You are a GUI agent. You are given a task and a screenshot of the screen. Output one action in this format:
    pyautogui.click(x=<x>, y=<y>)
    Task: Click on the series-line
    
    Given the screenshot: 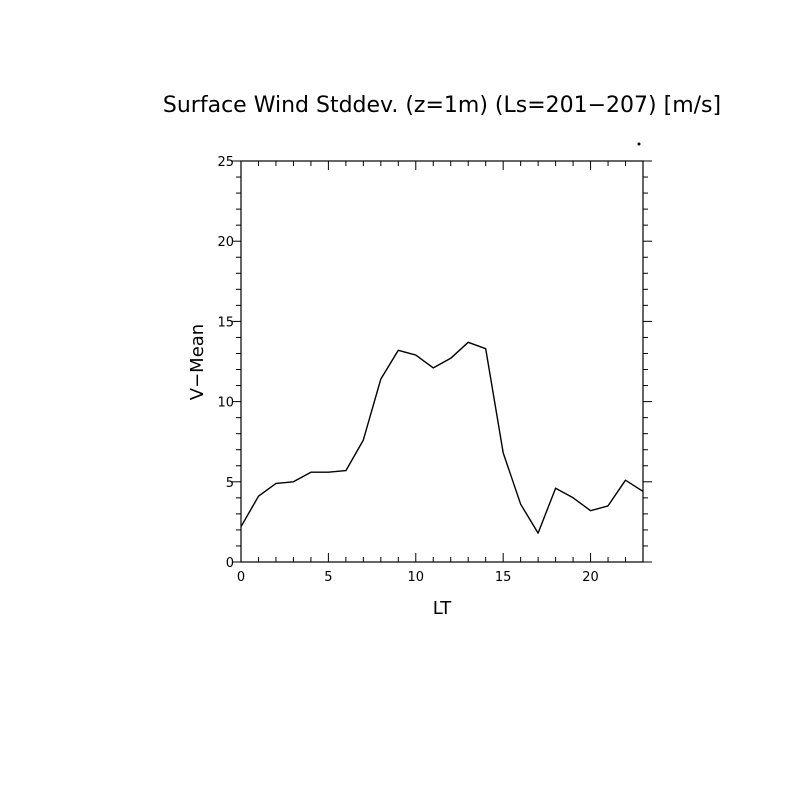 What is the action you would take?
    pyautogui.click(x=442, y=437)
    